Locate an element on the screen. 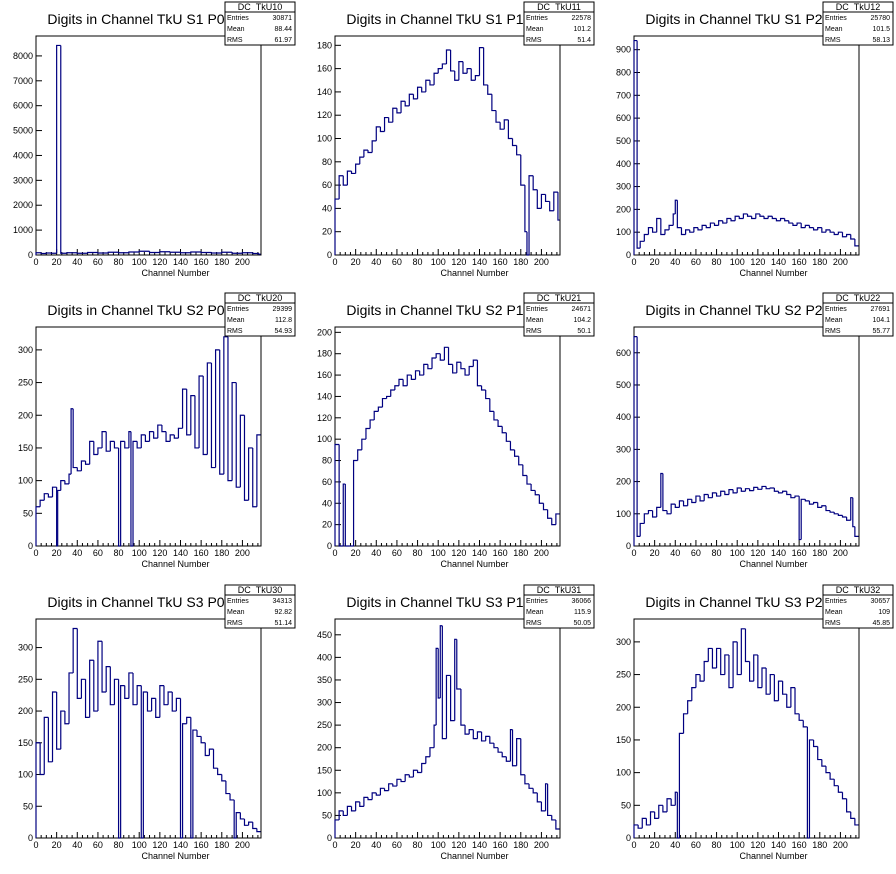  x-tick-label: 20 is located at coordinates (57, 553).